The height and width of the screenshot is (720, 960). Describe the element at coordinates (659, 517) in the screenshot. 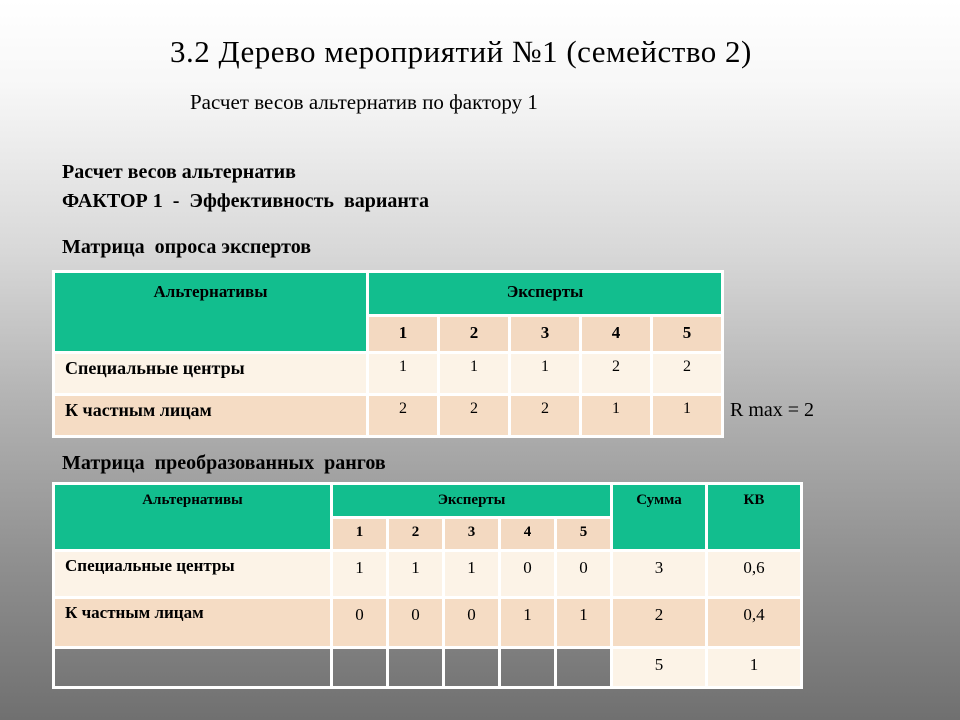

I see `table2-header-sum: Сумма` at that location.